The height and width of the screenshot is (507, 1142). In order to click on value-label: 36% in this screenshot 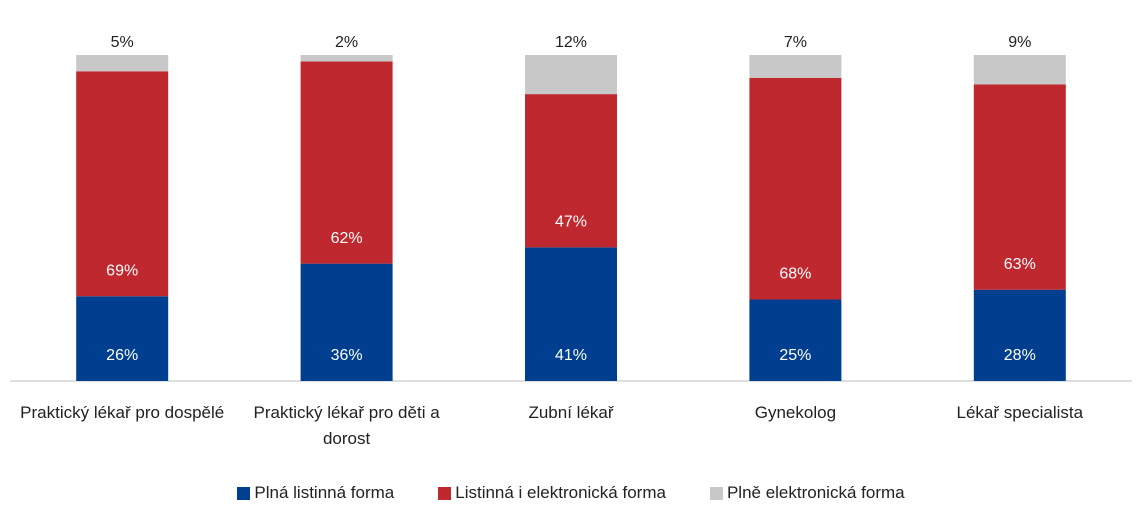, I will do `click(347, 355)`.